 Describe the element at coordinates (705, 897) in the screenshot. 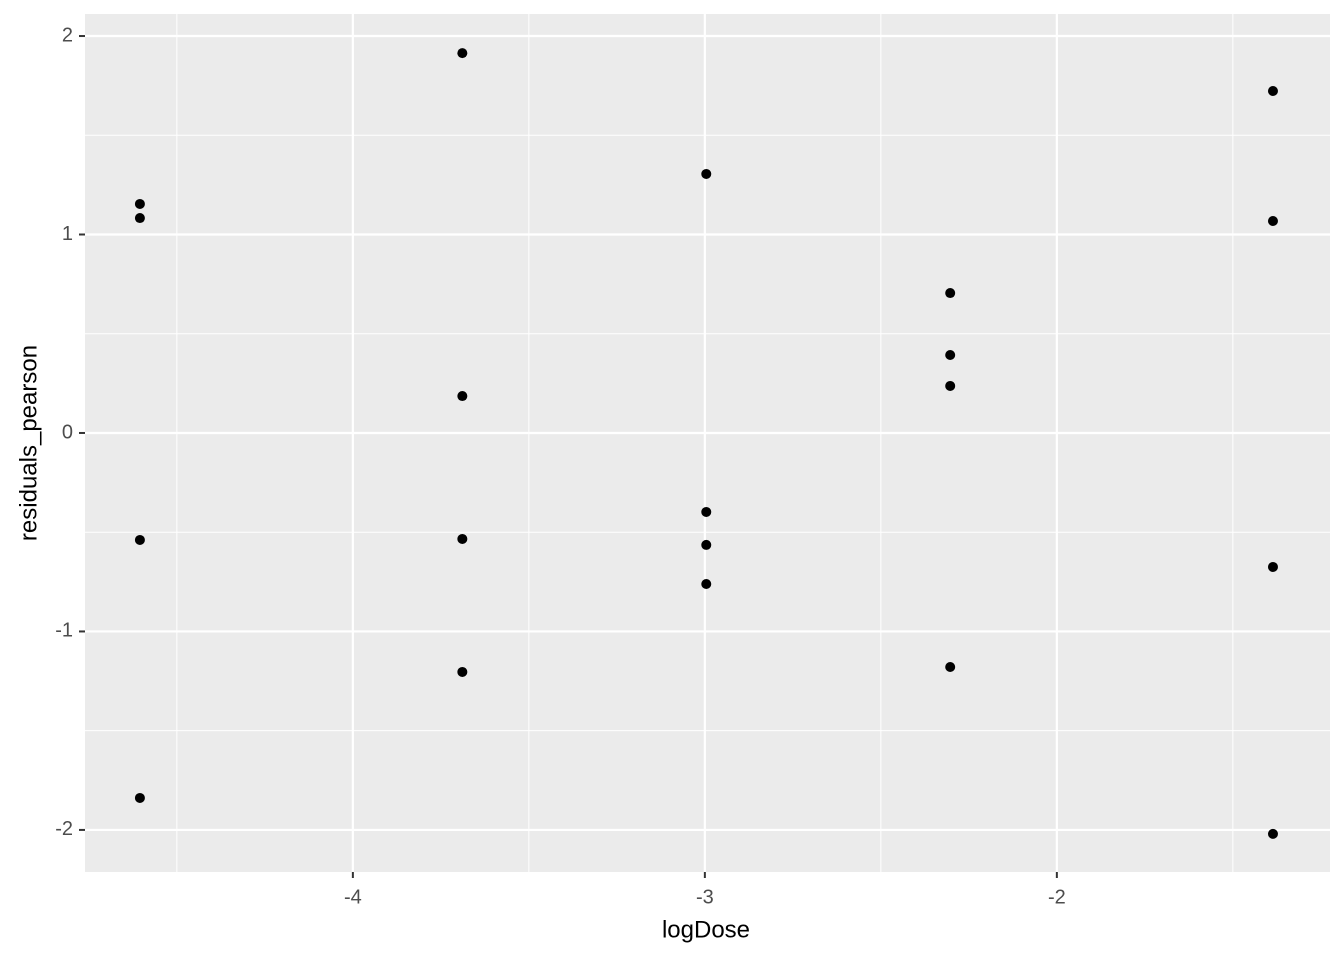

I see `x-tick-label: -3` at that location.